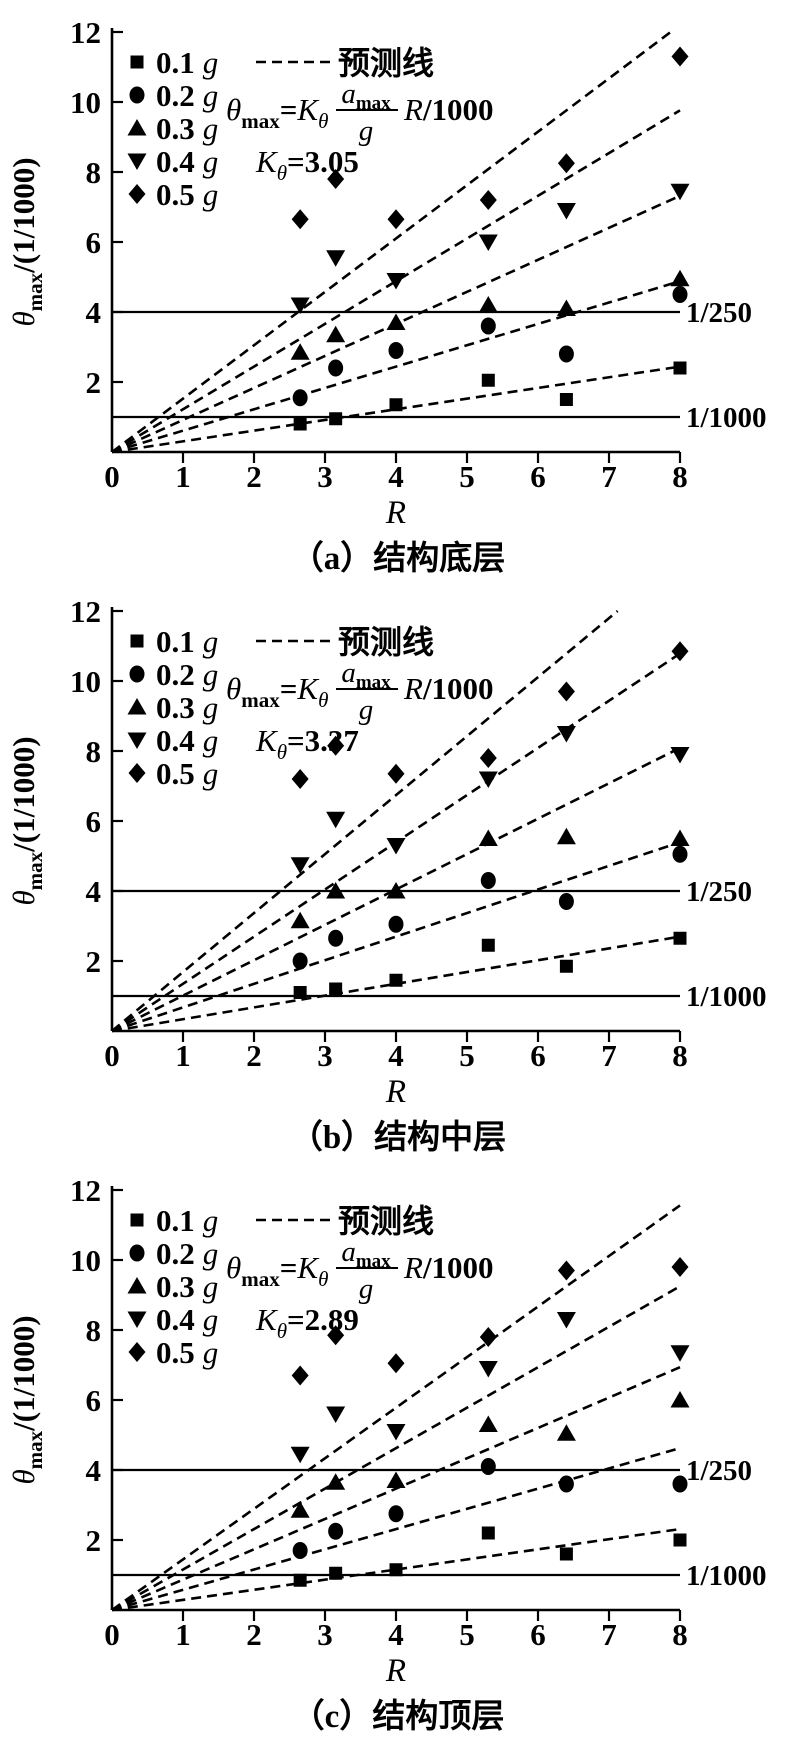 Image resolution: width=796 pixels, height=1745 pixels. Describe the element at coordinates (137, 773) in the screenshot. I see `legend-diamond-icon` at that location.